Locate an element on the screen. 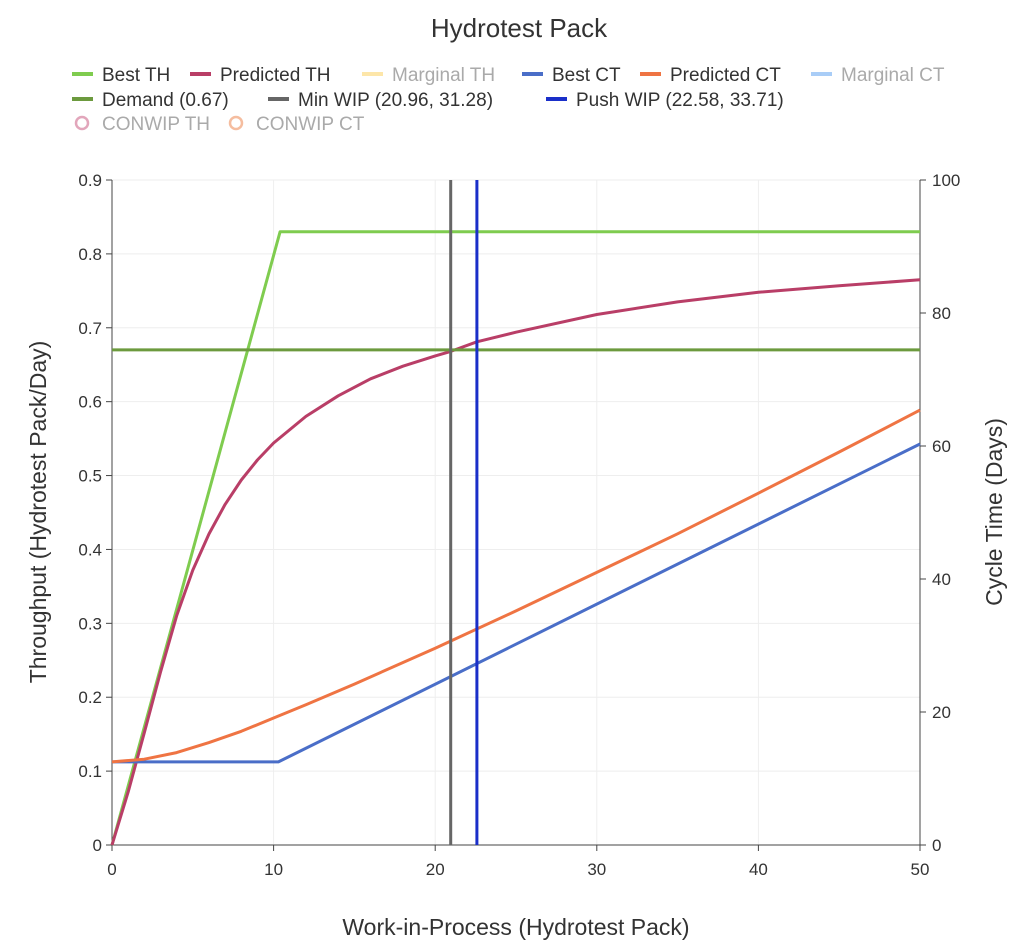  legend-label-marginal-ct: Marginal CT is located at coordinates (893, 75).